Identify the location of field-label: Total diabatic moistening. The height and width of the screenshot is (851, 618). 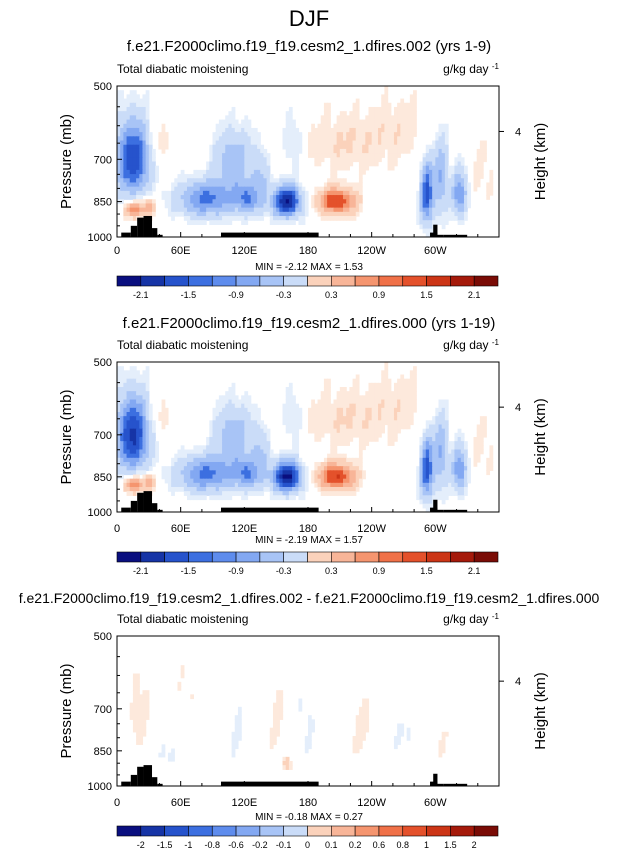
(182, 345).